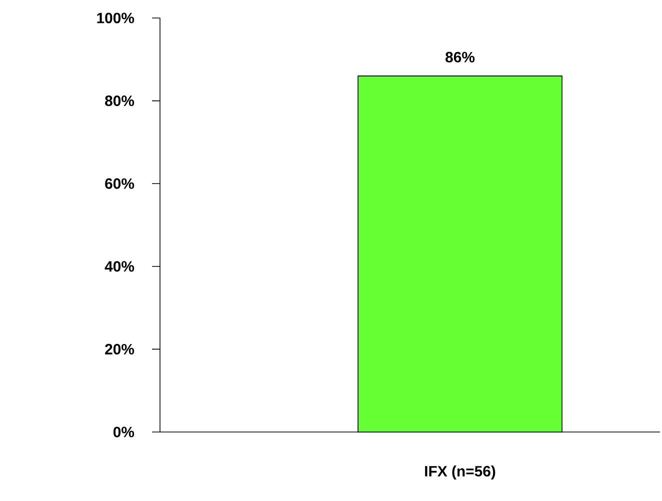 This screenshot has height=501, width=662. What do you see at coordinates (119, 266) in the screenshot?
I see `y-tick-label: 40%` at bounding box center [119, 266].